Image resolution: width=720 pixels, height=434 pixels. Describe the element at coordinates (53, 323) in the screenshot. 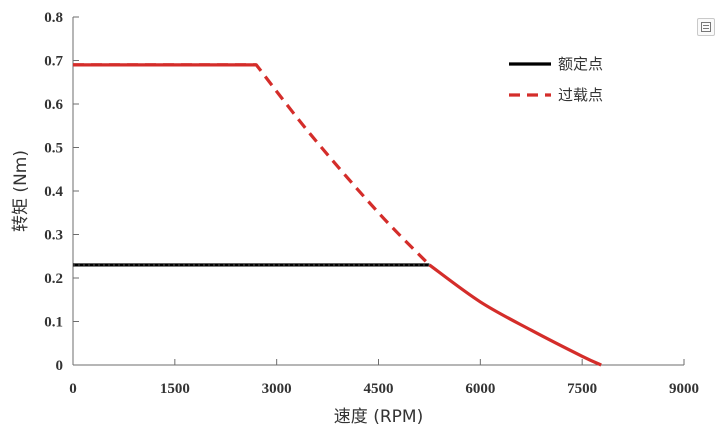

I see `y-tick-label: 0.1` at that location.